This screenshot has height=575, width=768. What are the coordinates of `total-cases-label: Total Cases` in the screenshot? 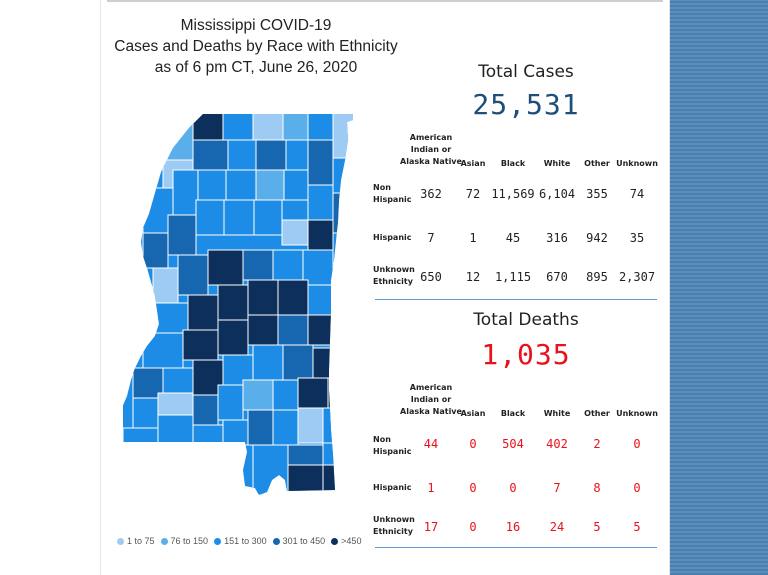 It's located at (526, 72).